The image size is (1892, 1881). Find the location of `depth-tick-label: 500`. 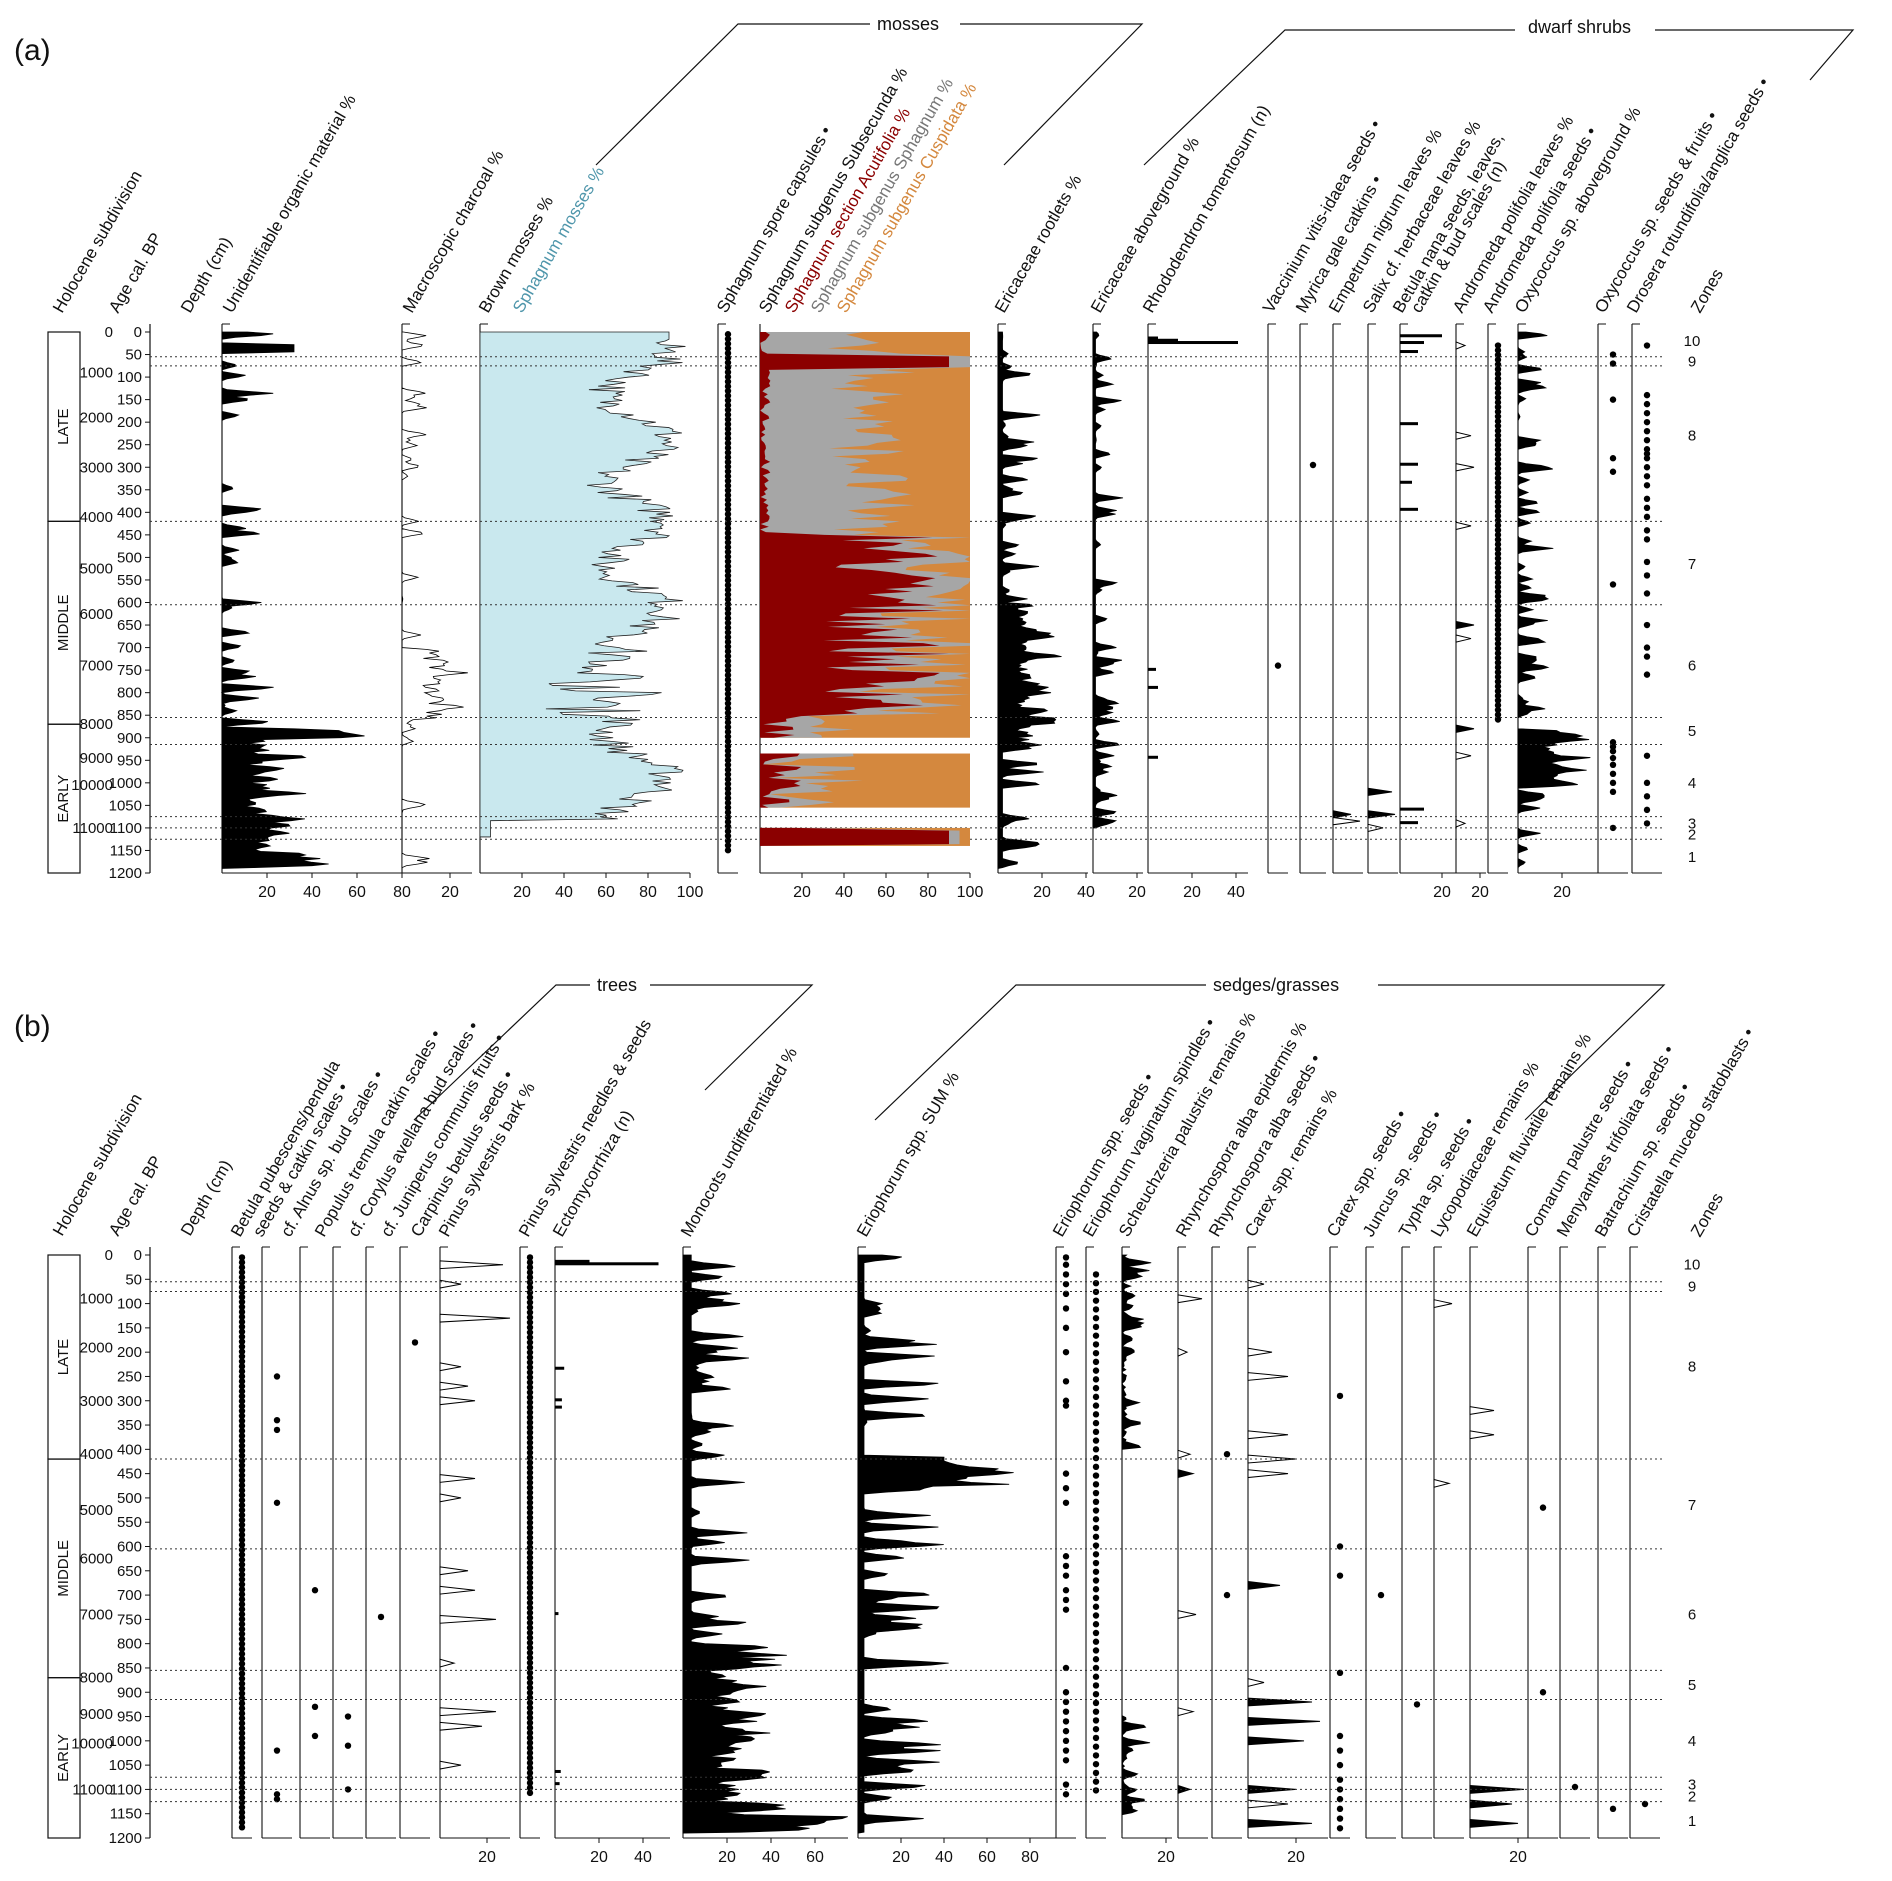

depth-tick-label: 500 is located at coordinates (129, 557).